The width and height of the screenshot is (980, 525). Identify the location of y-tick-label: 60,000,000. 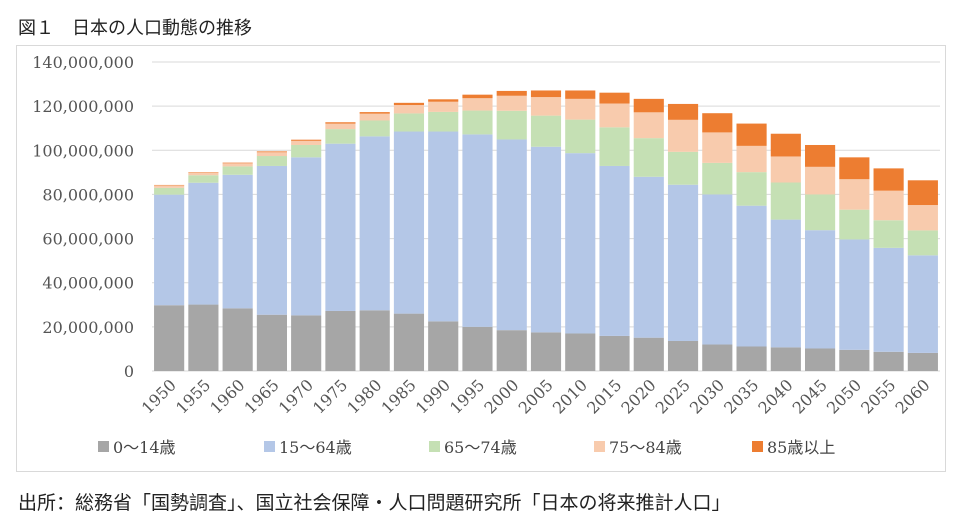
(88, 239).